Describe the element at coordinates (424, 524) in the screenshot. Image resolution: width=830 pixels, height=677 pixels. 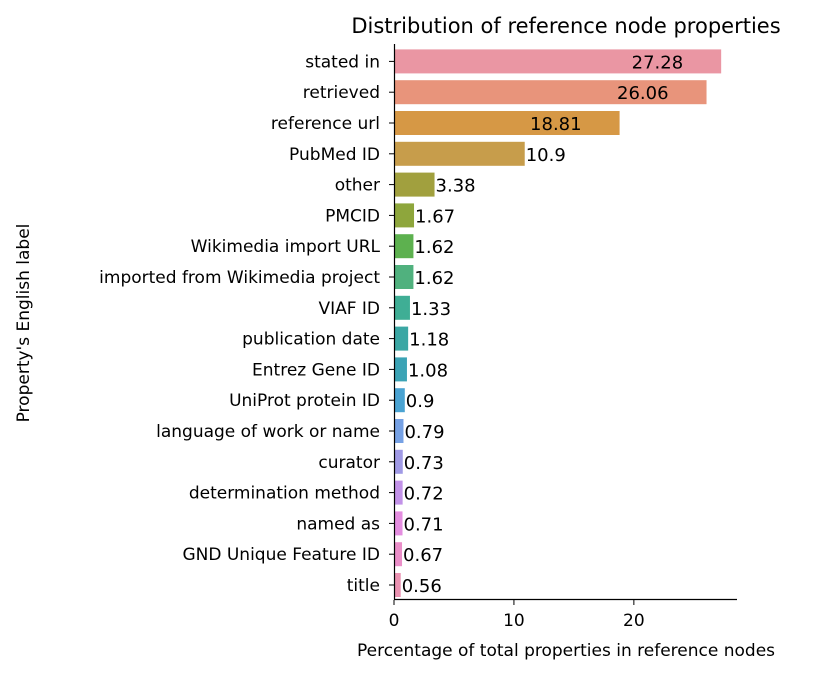
I see `data-label: 0.71` at that location.